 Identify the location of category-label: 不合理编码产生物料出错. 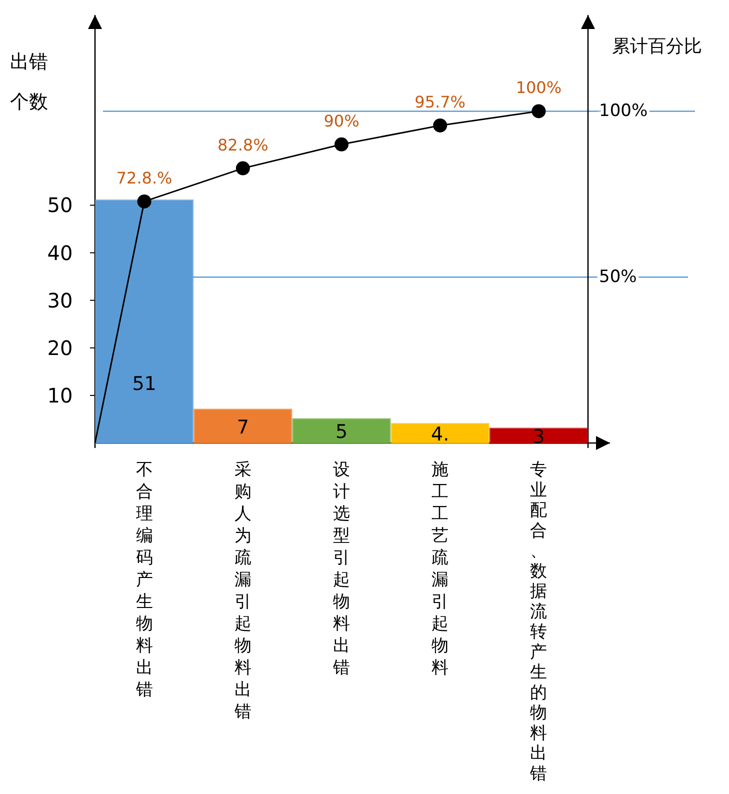
(144, 580).